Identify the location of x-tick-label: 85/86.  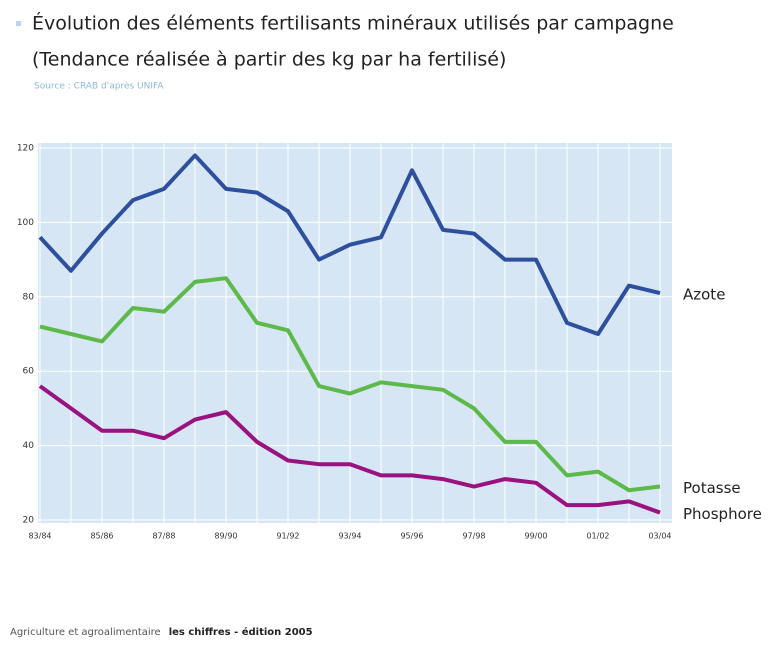
(101, 536).